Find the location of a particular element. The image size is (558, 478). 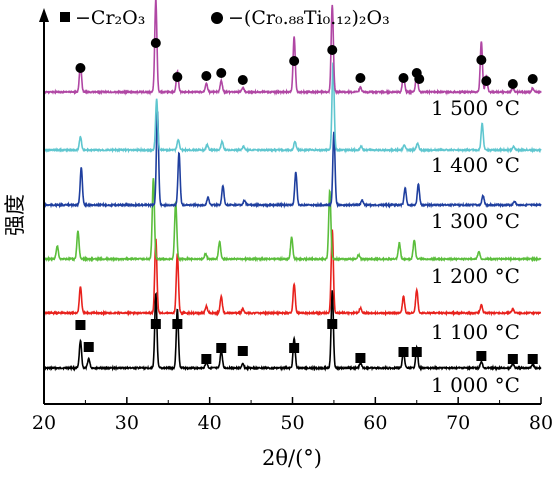

temperature-label: 1 200 °C is located at coordinates (475, 276).